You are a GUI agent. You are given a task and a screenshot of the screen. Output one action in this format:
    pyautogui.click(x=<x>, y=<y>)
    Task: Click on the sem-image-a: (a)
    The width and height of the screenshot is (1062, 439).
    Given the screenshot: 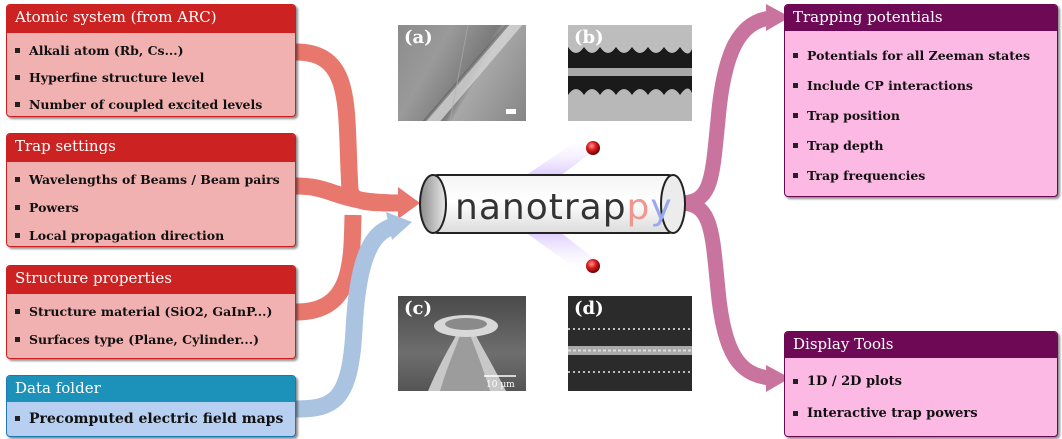 What is the action you would take?
    pyautogui.click(x=462, y=73)
    